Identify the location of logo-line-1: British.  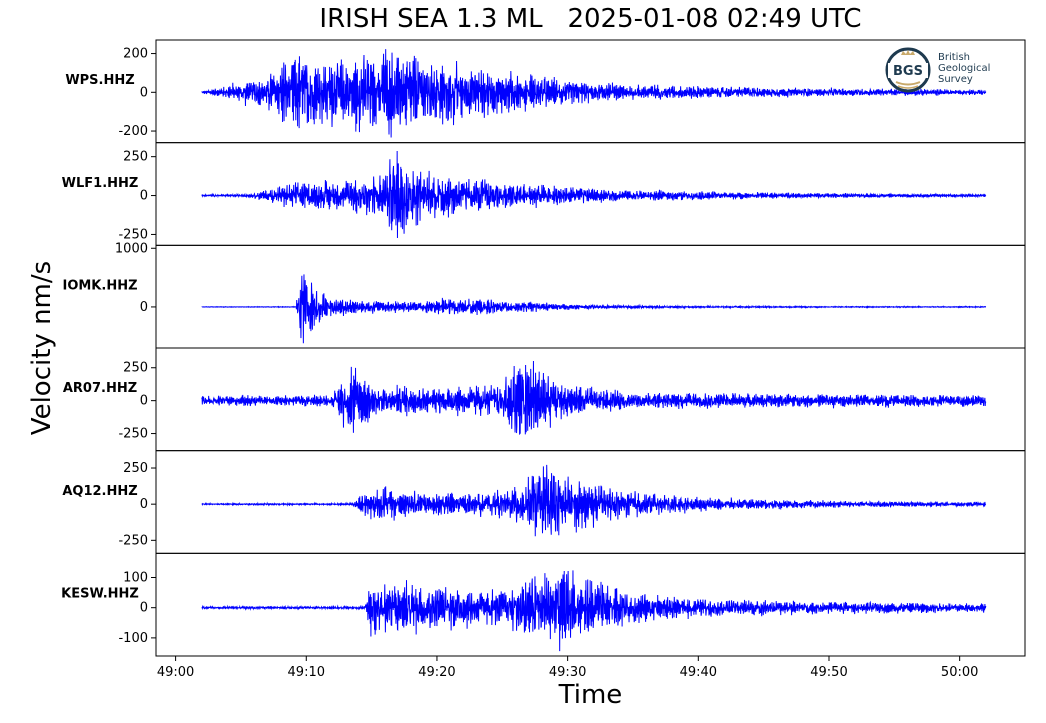
(954, 57).